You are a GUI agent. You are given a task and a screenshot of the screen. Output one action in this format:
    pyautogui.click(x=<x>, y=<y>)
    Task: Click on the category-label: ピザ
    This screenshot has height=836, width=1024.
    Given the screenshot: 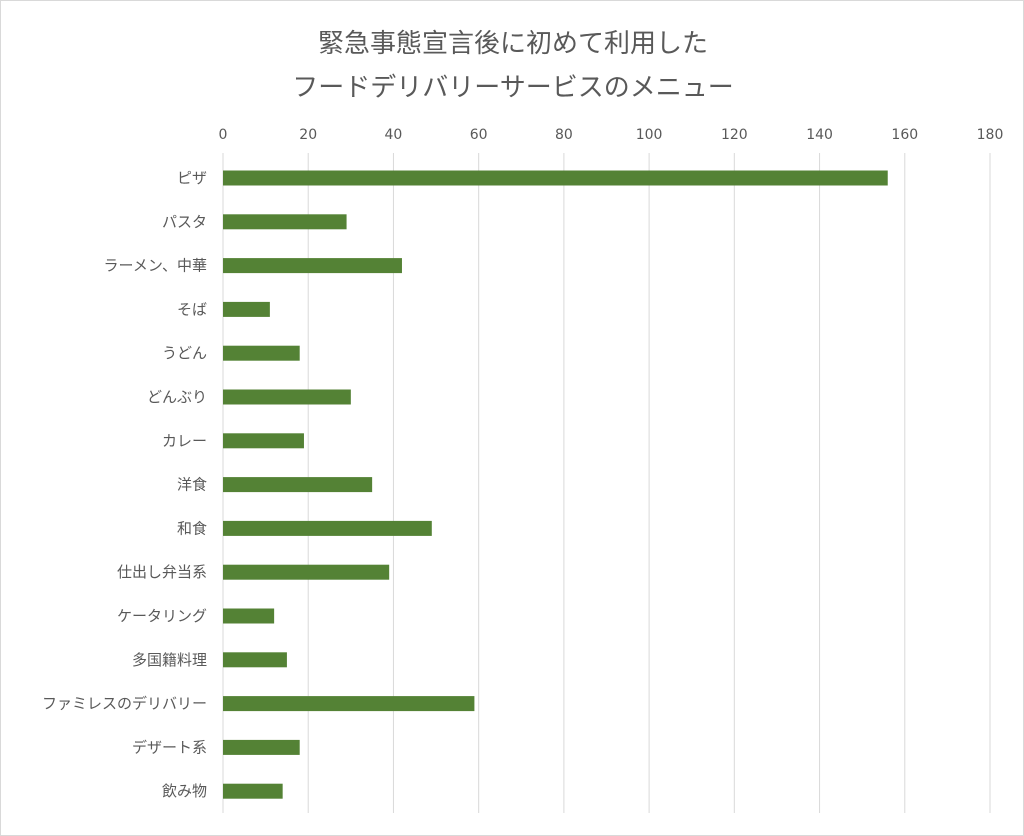 What is the action you would take?
    pyautogui.click(x=192, y=178)
    